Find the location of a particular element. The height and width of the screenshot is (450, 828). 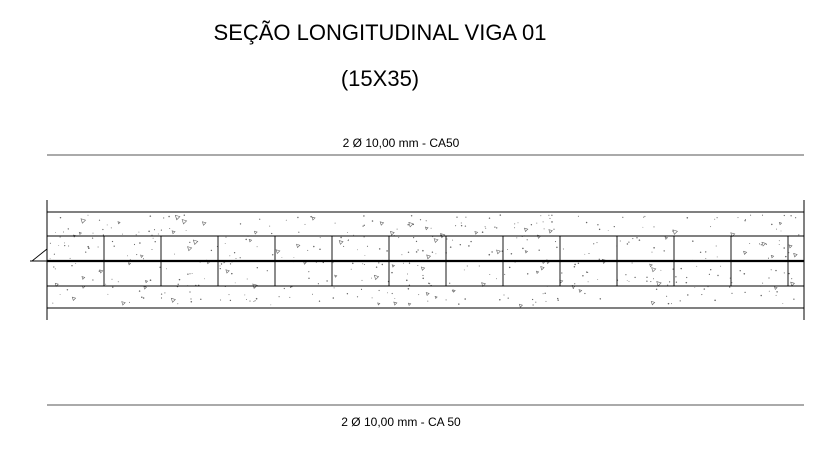

stirrups is located at coordinates (446, 261).